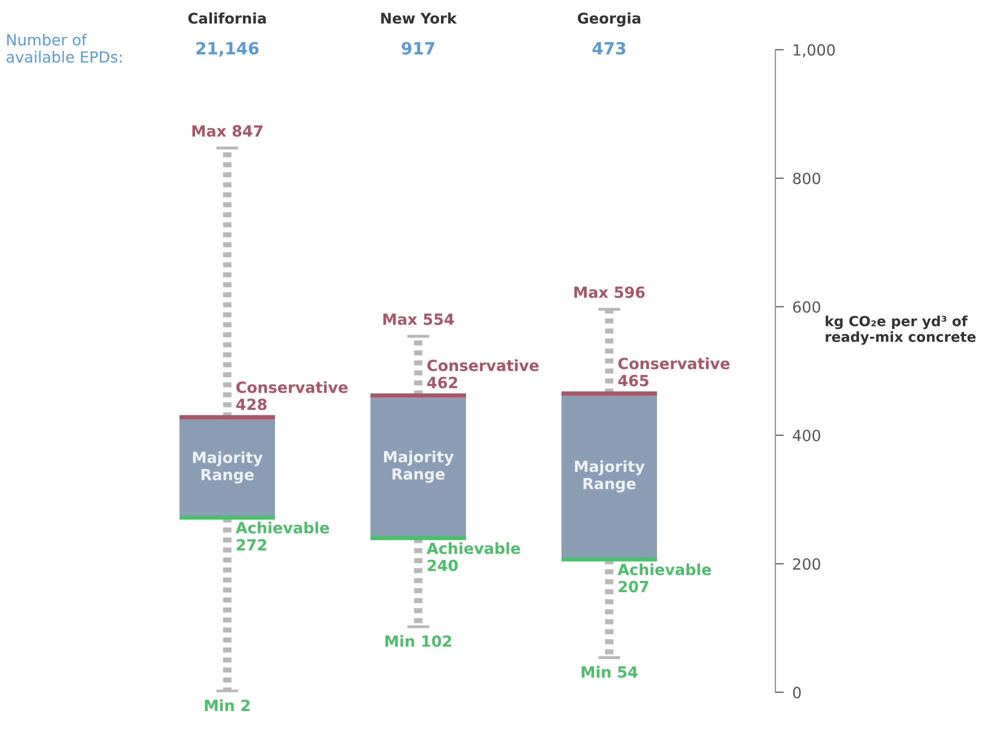 The image size is (984, 742). I want to click on annotation: 473, so click(609, 48).